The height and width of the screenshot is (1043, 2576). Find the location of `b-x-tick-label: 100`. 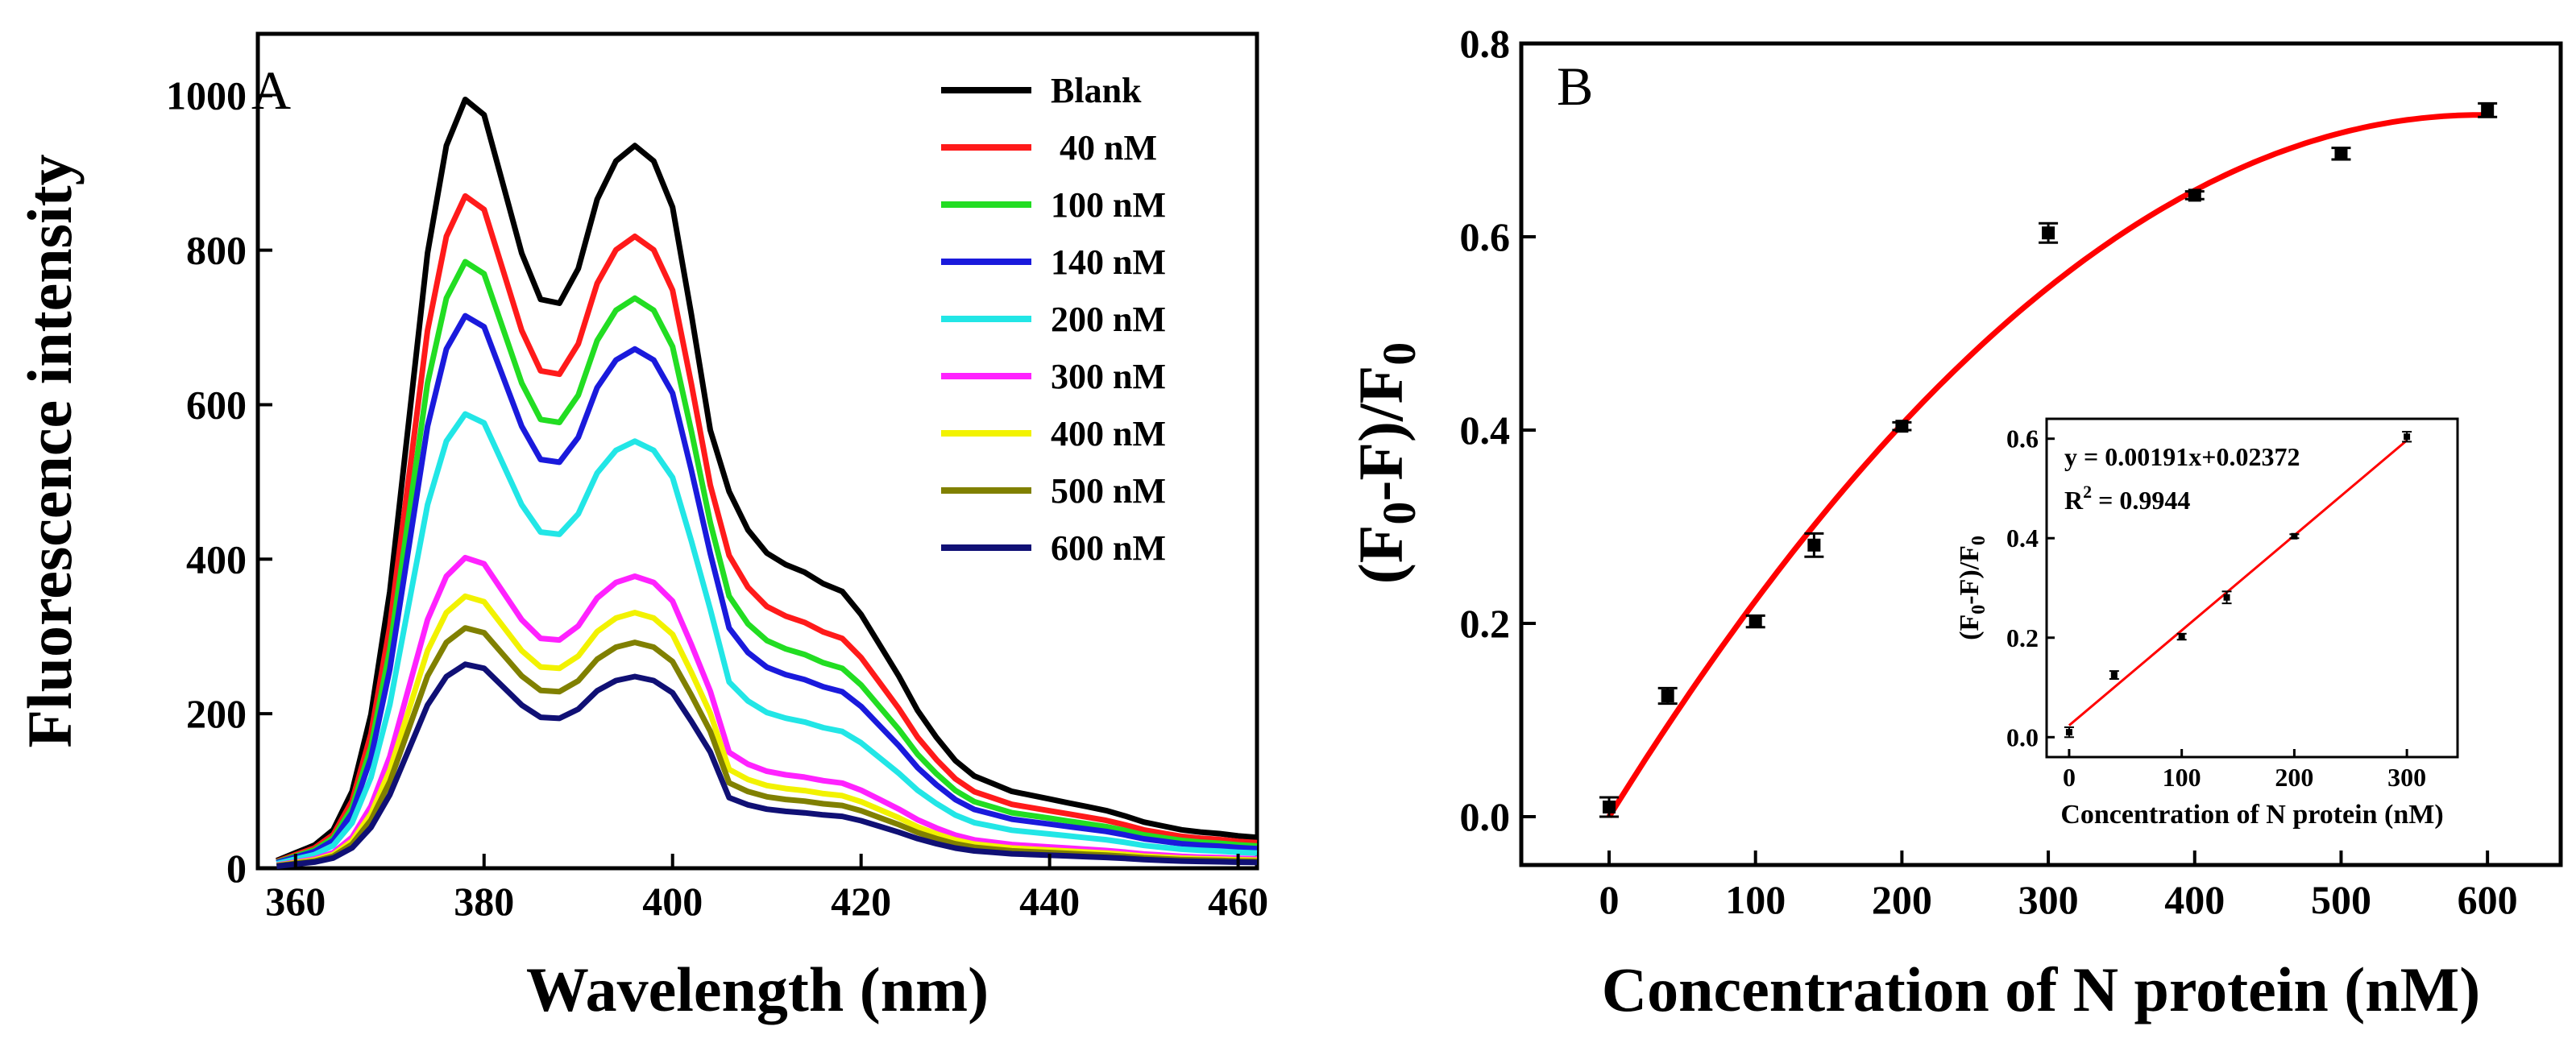

b-x-tick-label: 100 is located at coordinates (1756, 899).